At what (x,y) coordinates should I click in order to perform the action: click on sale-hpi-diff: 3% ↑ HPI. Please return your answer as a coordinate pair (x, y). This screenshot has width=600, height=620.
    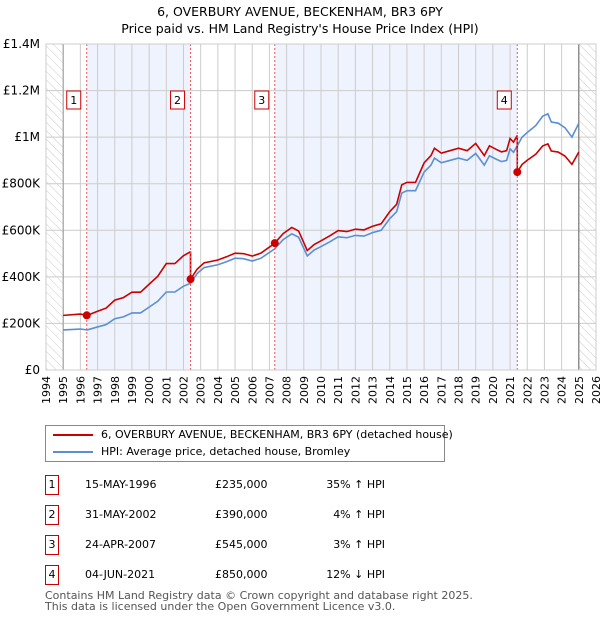
    Looking at the image, I should click on (359, 544).